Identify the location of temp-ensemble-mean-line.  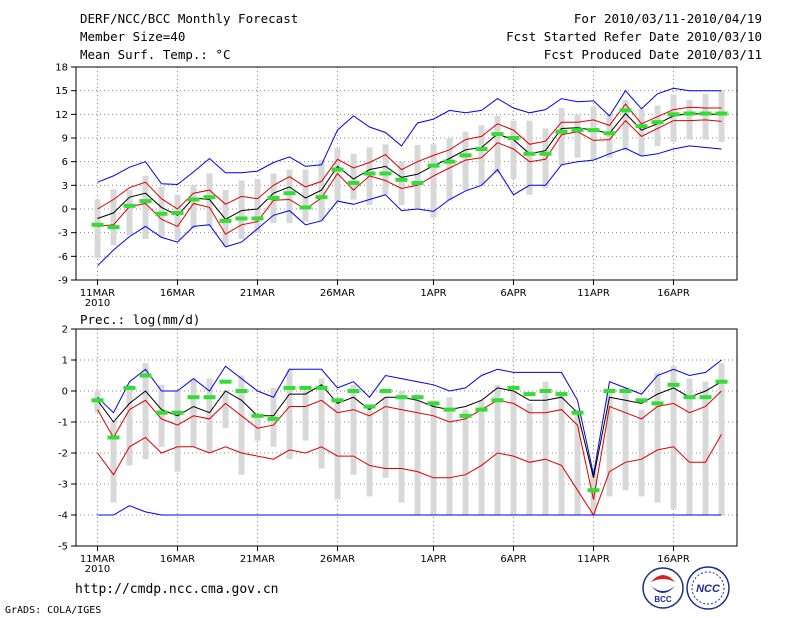
(409, 166).